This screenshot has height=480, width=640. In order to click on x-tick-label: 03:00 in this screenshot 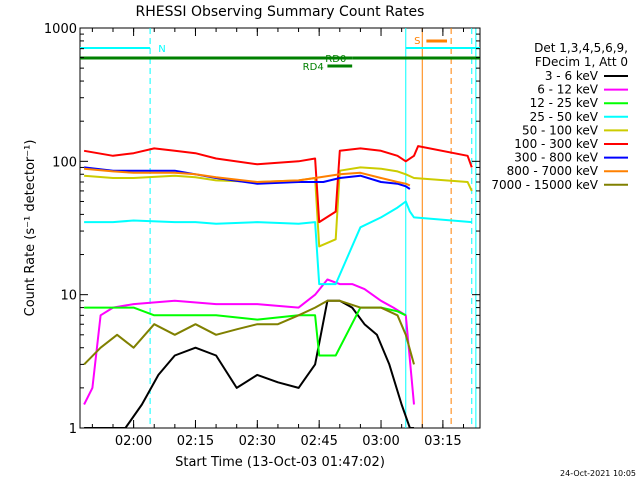, I will do `click(380, 441)`.